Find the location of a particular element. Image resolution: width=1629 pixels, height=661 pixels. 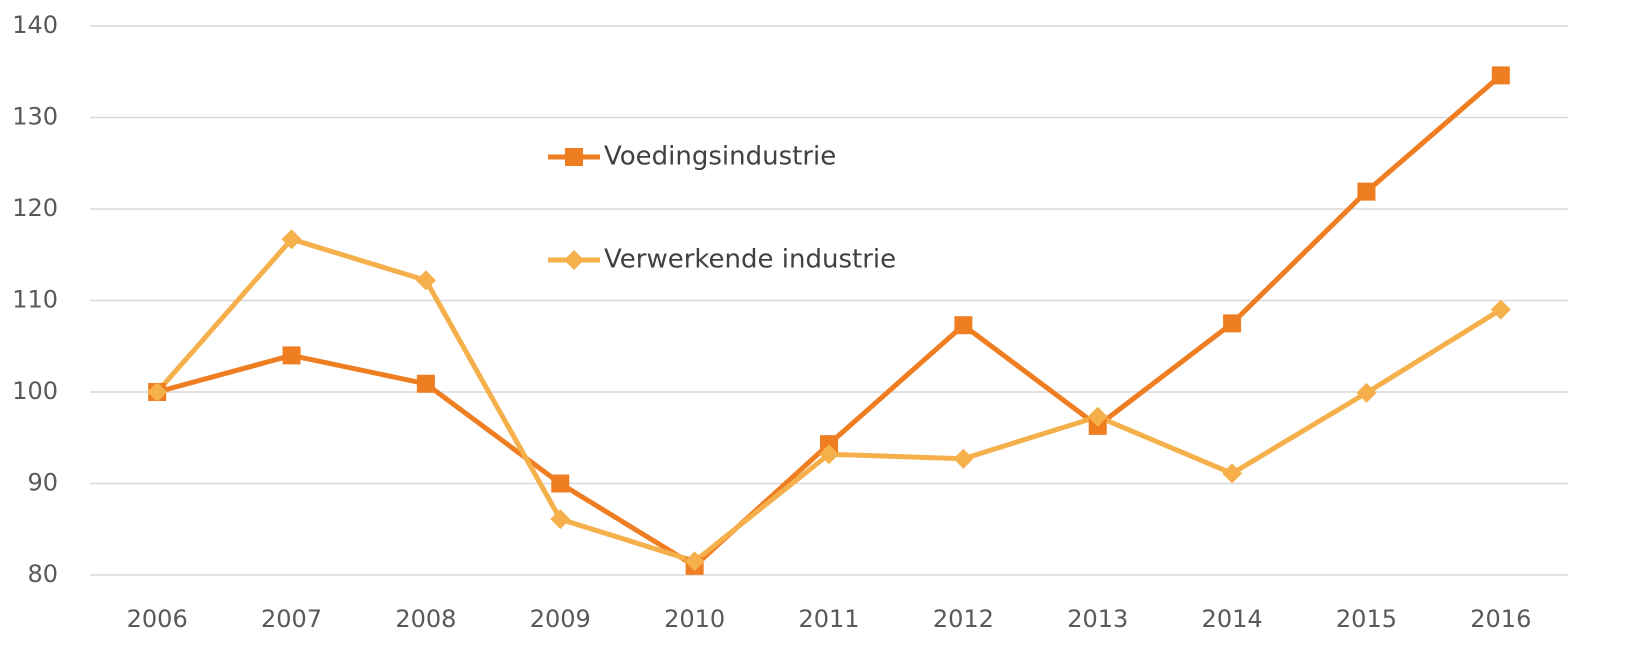

x-tick-label: 2007 is located at coordinates (291, 619).